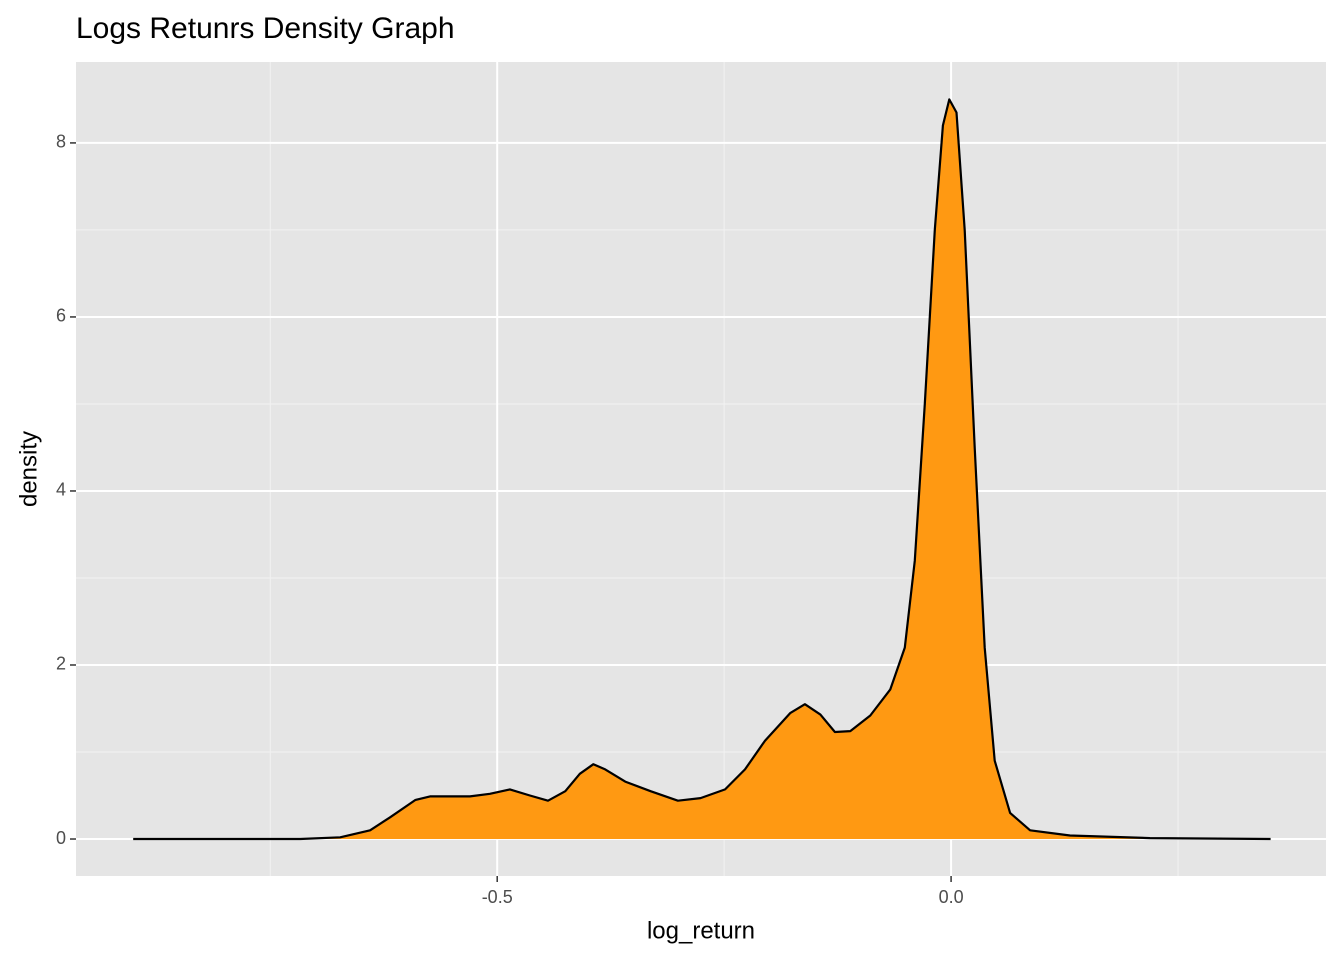 This screenshot has height=960, width=1344. What do you see at coordinates (61, 316) in the screenshot?
I see `y-tick-label: 6` at bounding box center [61, 316].